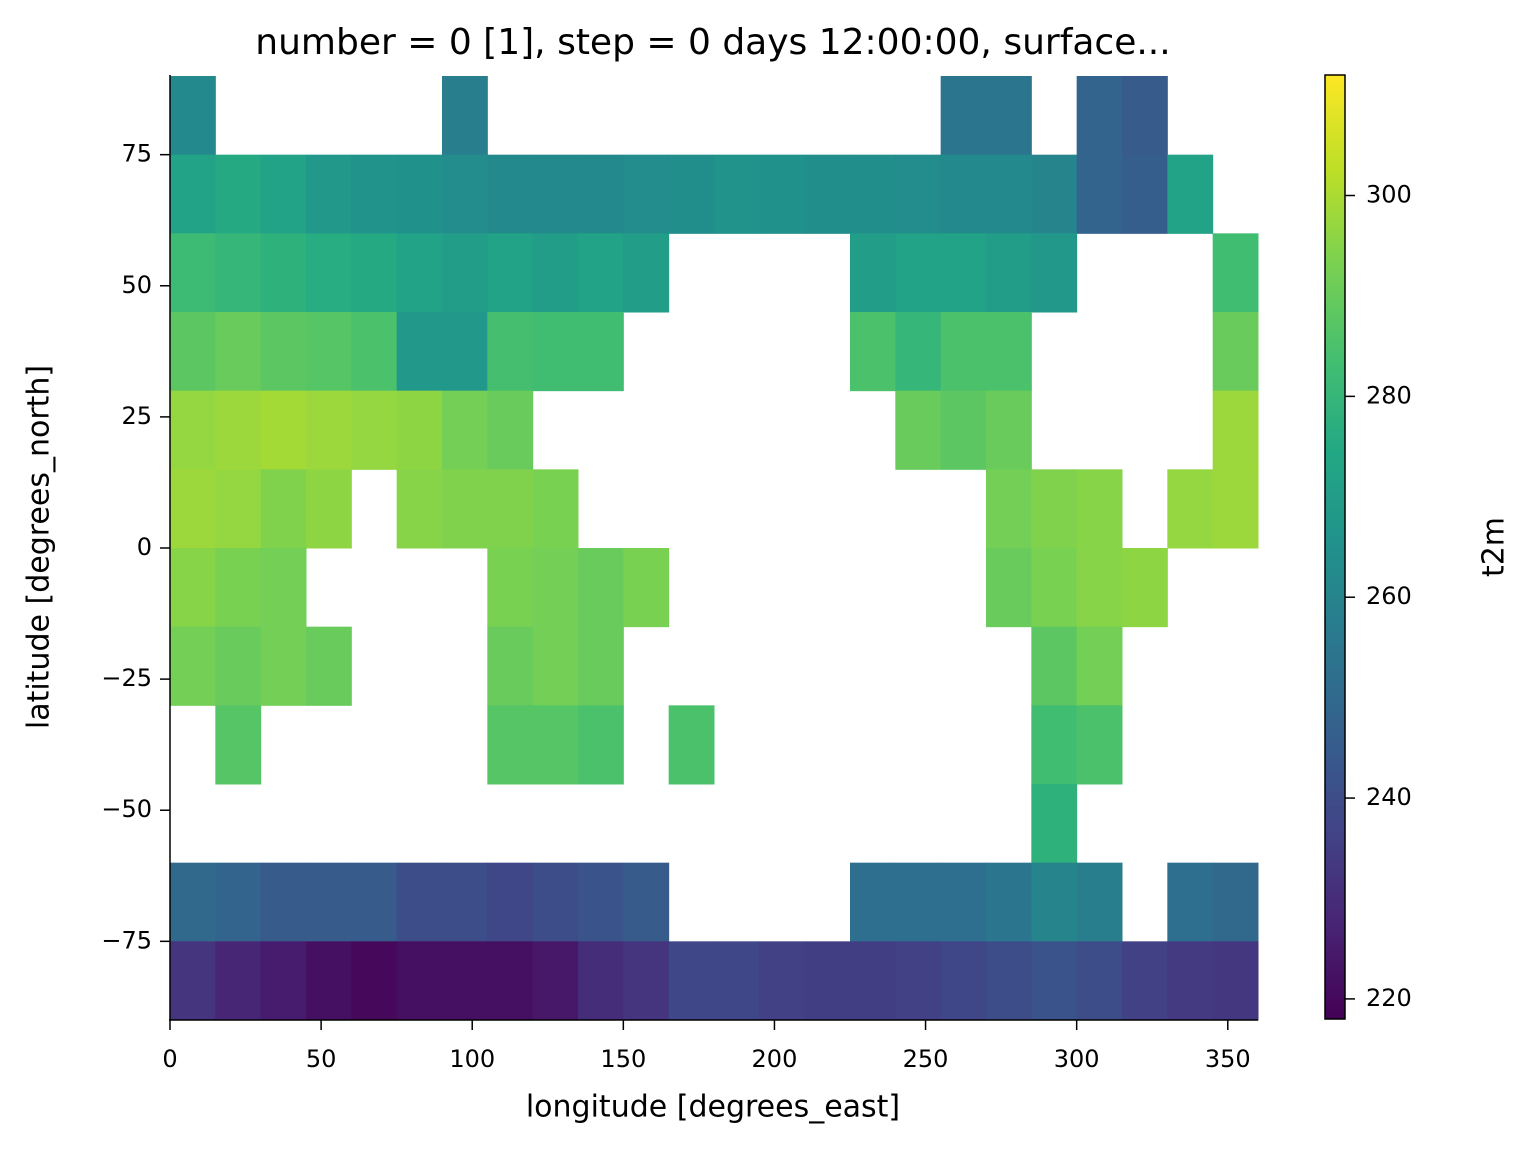 The image size is (1534, 1150). What do you see at coordinates (169, 1059) in the screenshot?
I see `x-tick-label: 0` at bounding box center [169, 1059].